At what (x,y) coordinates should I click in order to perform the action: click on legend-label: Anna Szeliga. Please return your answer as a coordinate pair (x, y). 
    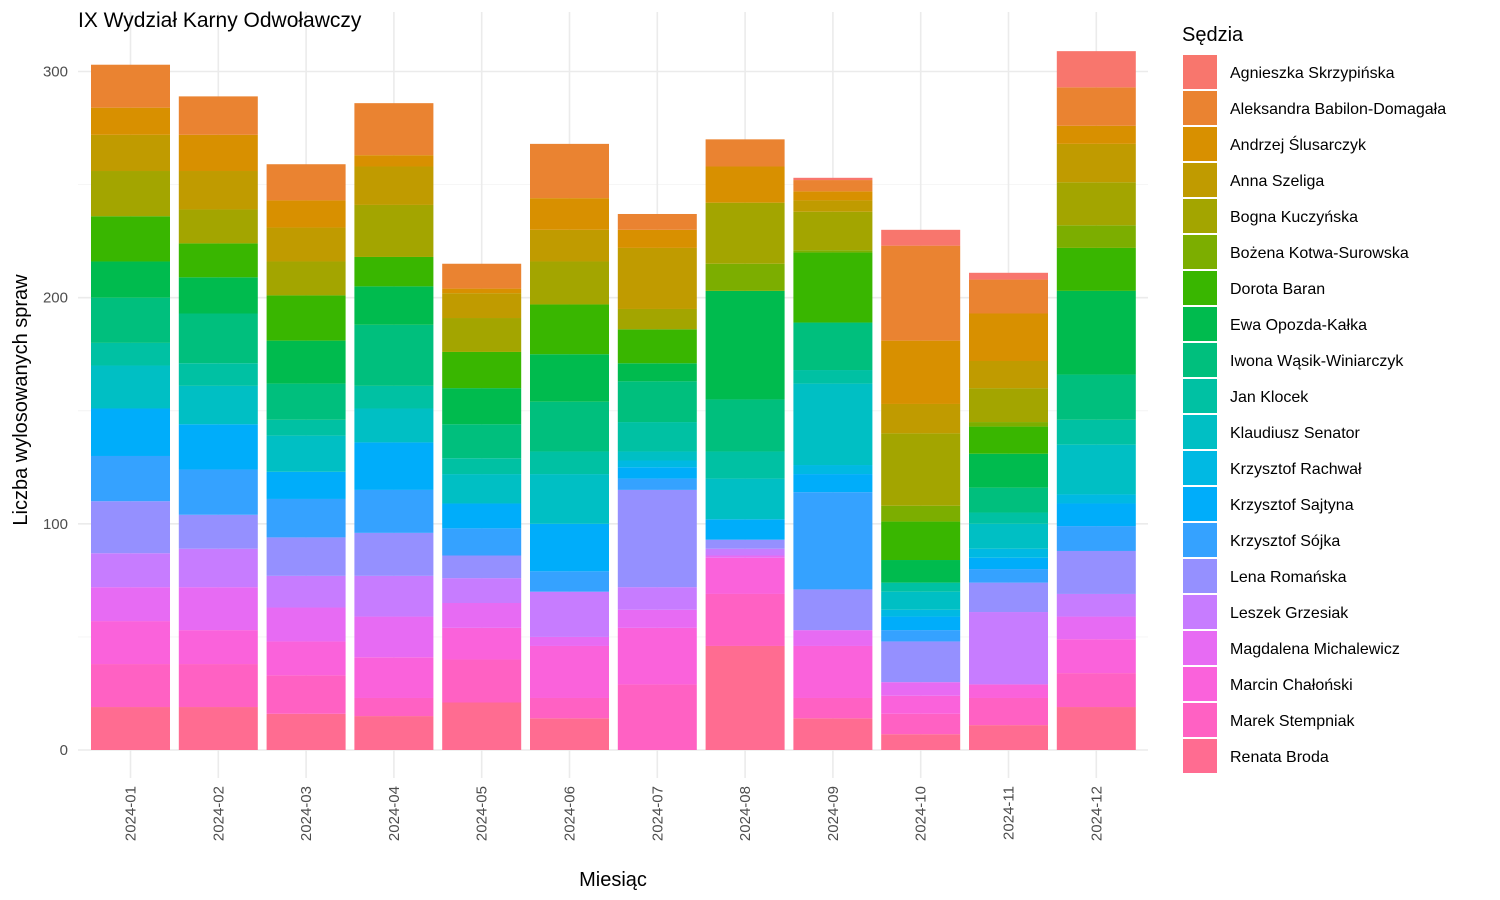
    Looking at the image, I should click on (1277, 181).